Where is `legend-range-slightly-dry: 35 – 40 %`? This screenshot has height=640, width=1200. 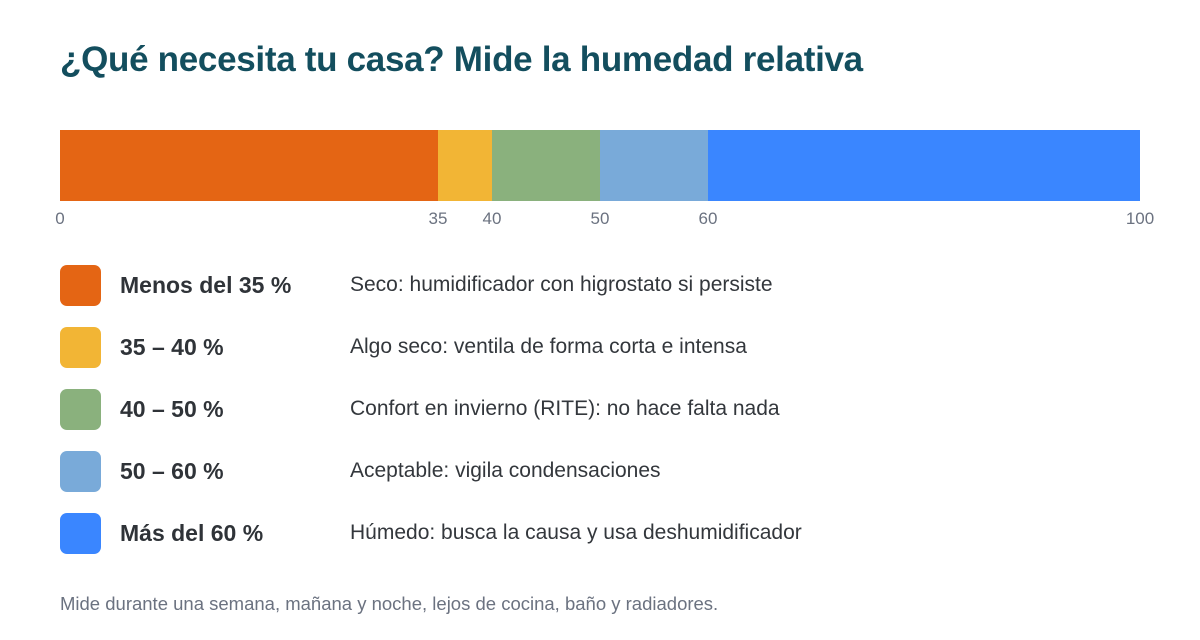
legend-range-slightly-dry: 35 – 40 % is located at coordinates (172, 347).